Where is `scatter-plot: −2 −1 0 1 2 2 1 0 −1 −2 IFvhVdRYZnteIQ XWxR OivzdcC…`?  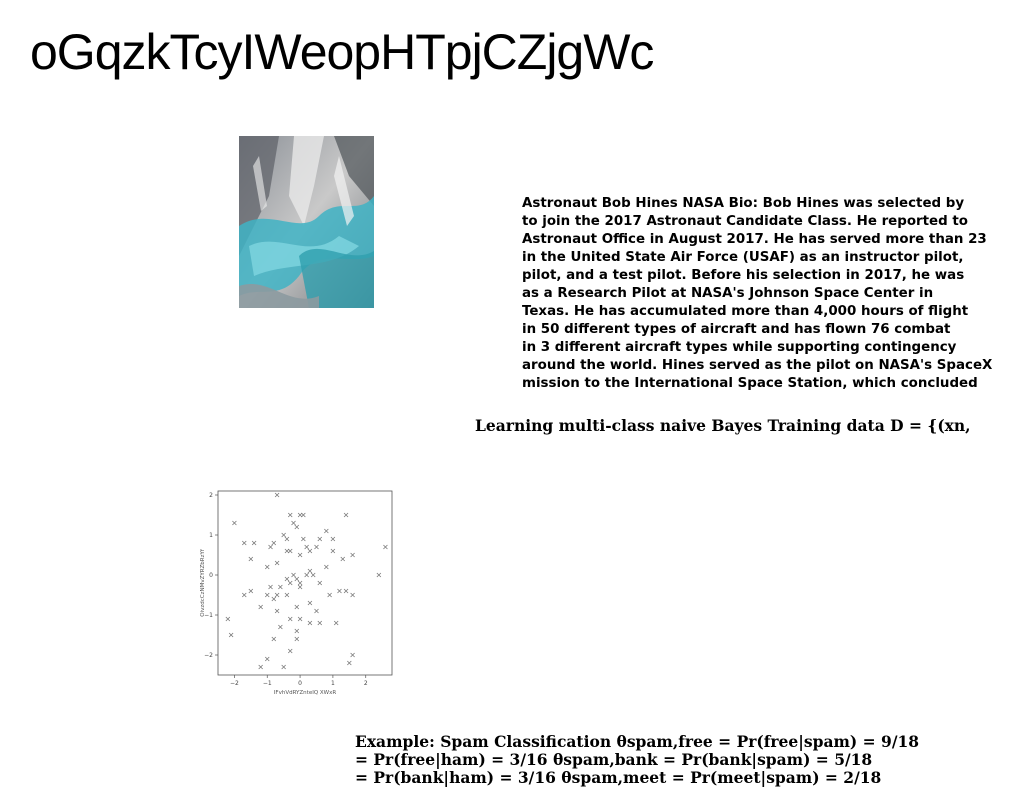
scatter-plot: −2 −1 0 1 2 2 1 0 −1 −2 IFvhVdRYZnteIQ XWxR OivzdcC… is located at coordinates (297, 593).